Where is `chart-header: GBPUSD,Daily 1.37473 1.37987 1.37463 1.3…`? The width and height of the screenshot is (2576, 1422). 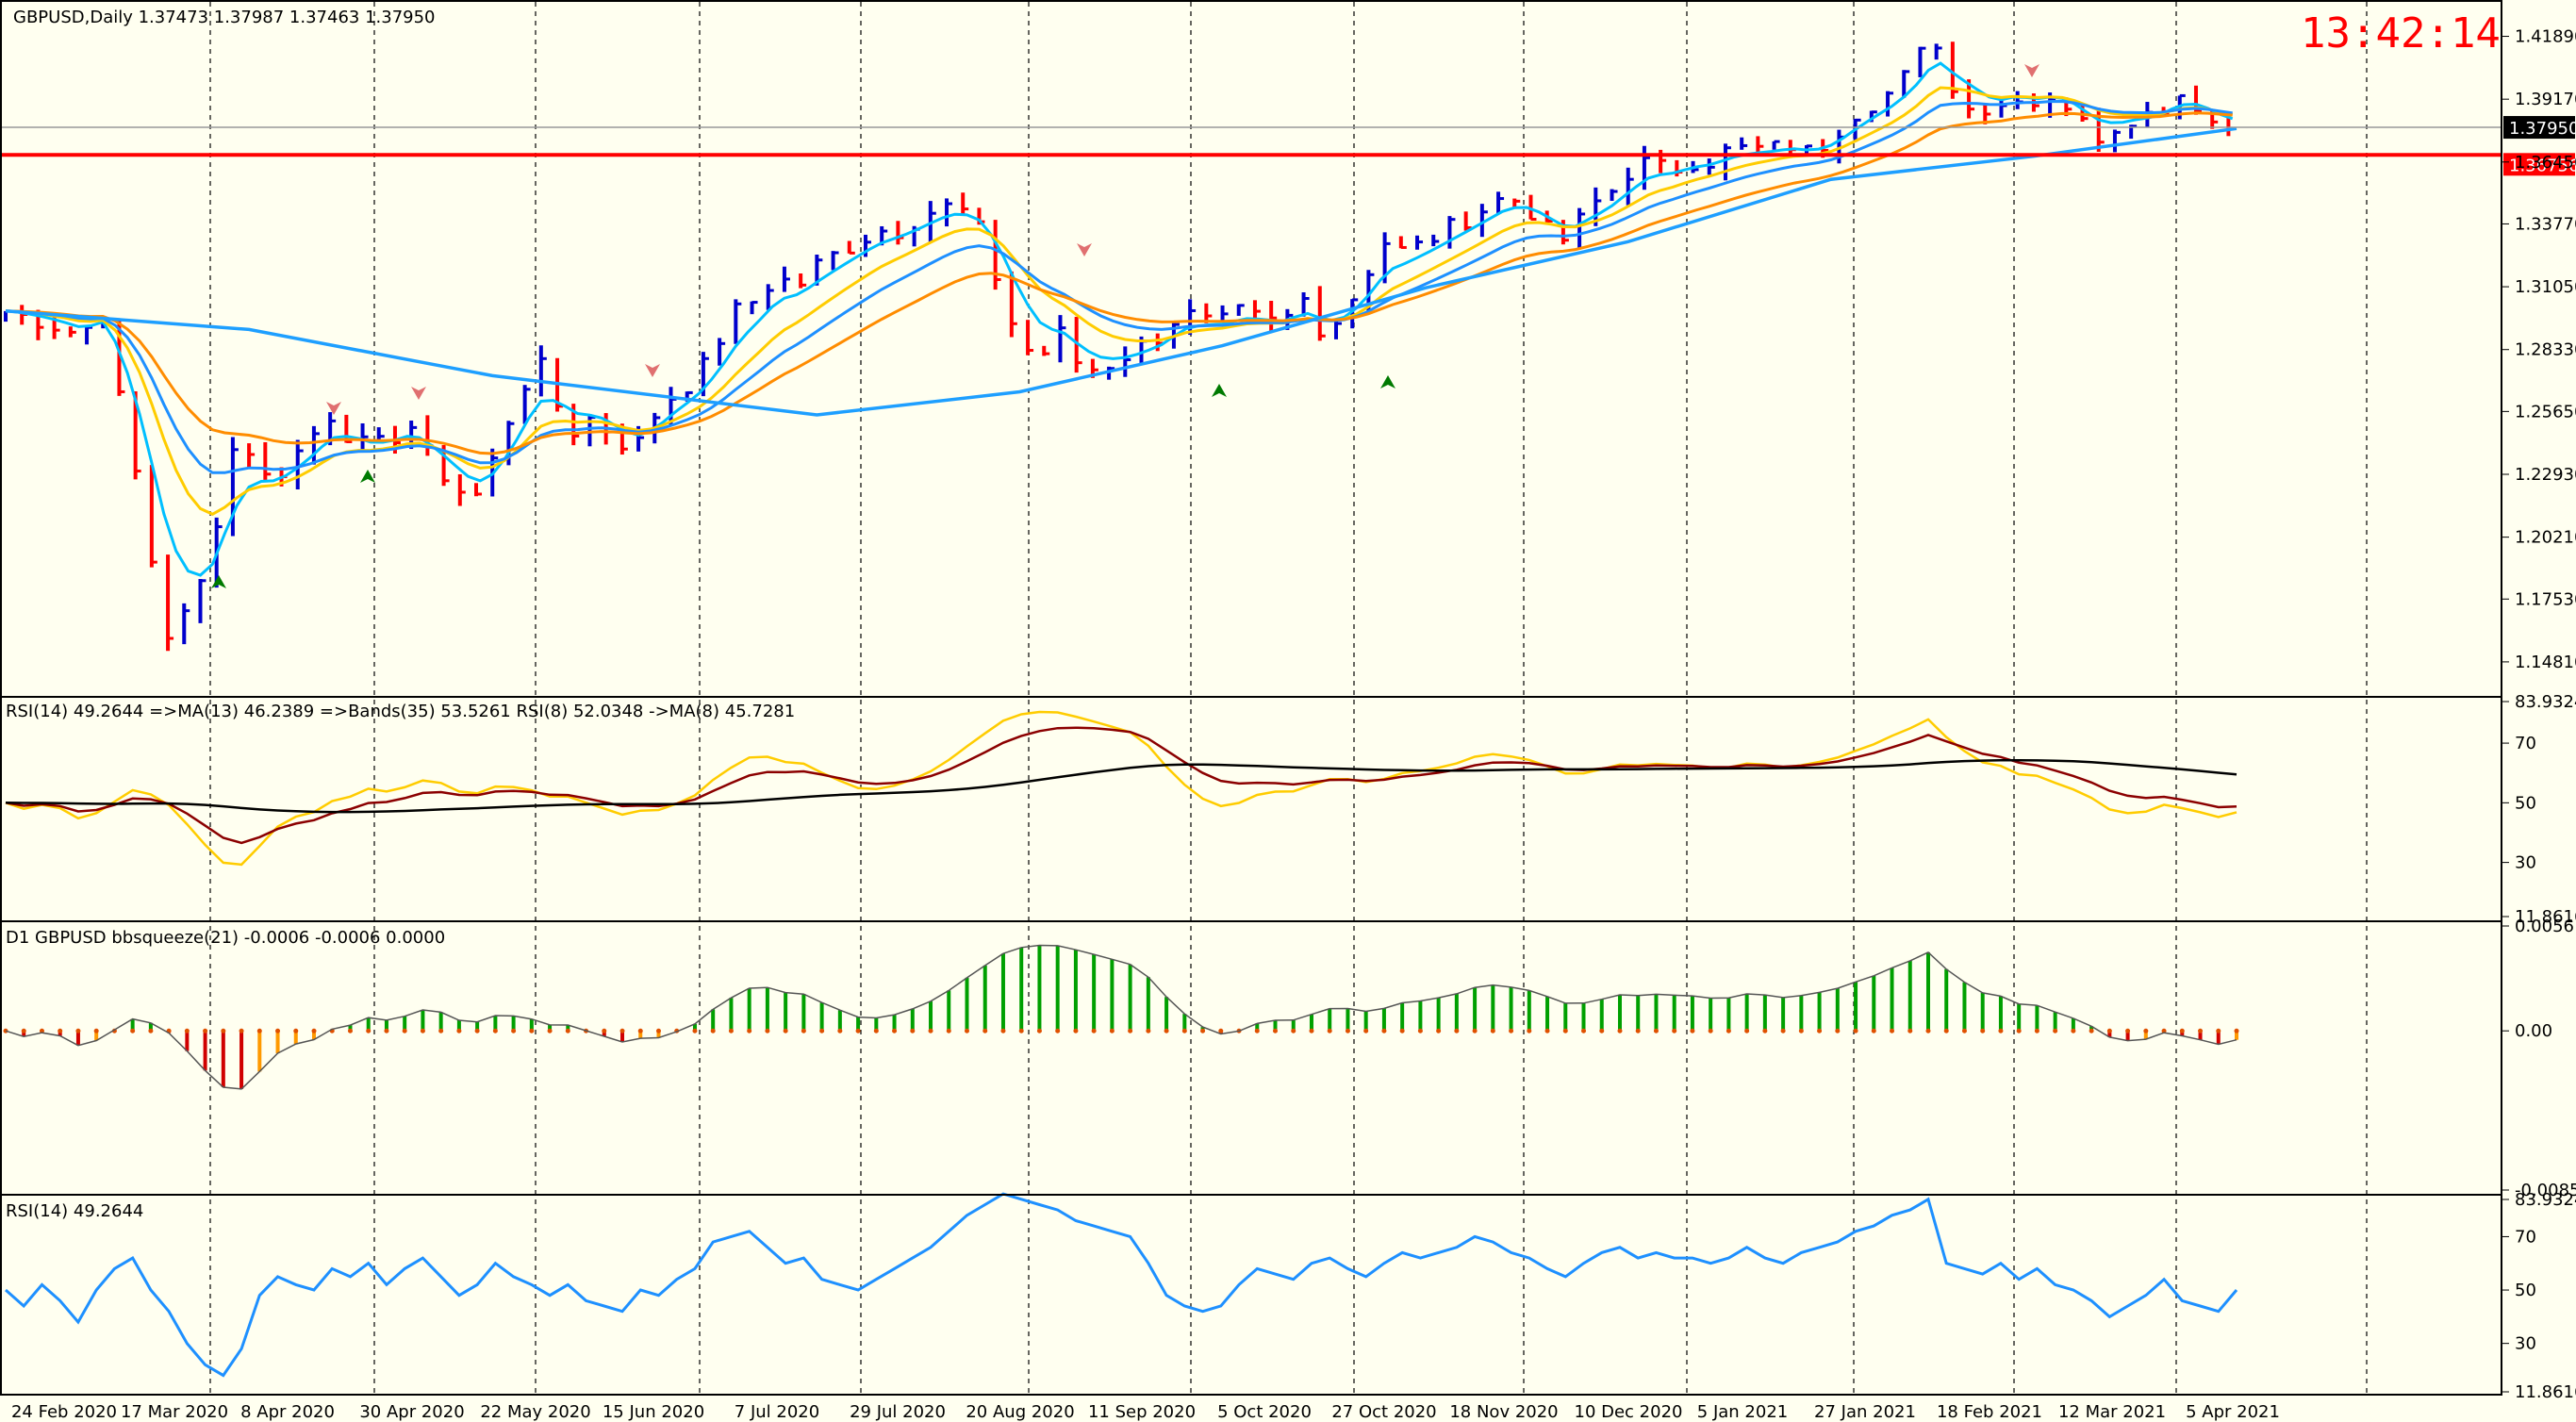 chart-header: GBPUSD,Daily 1.37473 1.37987 1.37463 1.3… is located at coordinates (224, 17).